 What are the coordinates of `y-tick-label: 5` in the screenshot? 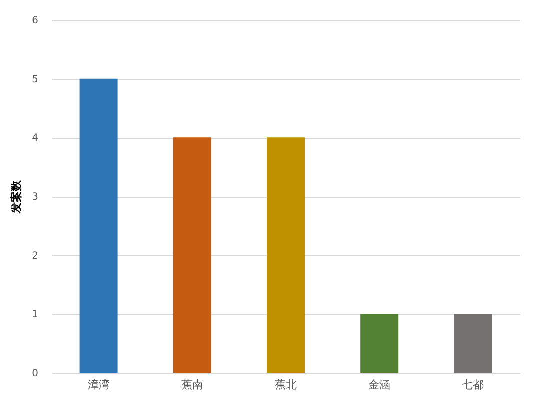 It's located at (35, 80).